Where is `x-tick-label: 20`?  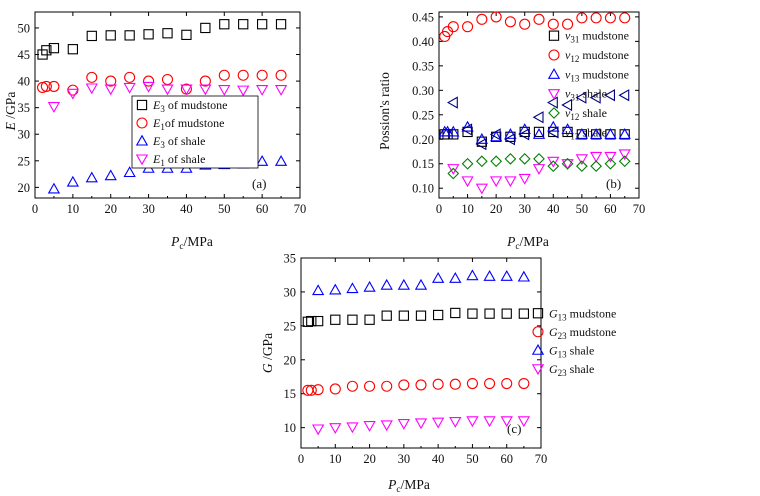
x-tick-label: 20 is located at coordinates (110, 209).